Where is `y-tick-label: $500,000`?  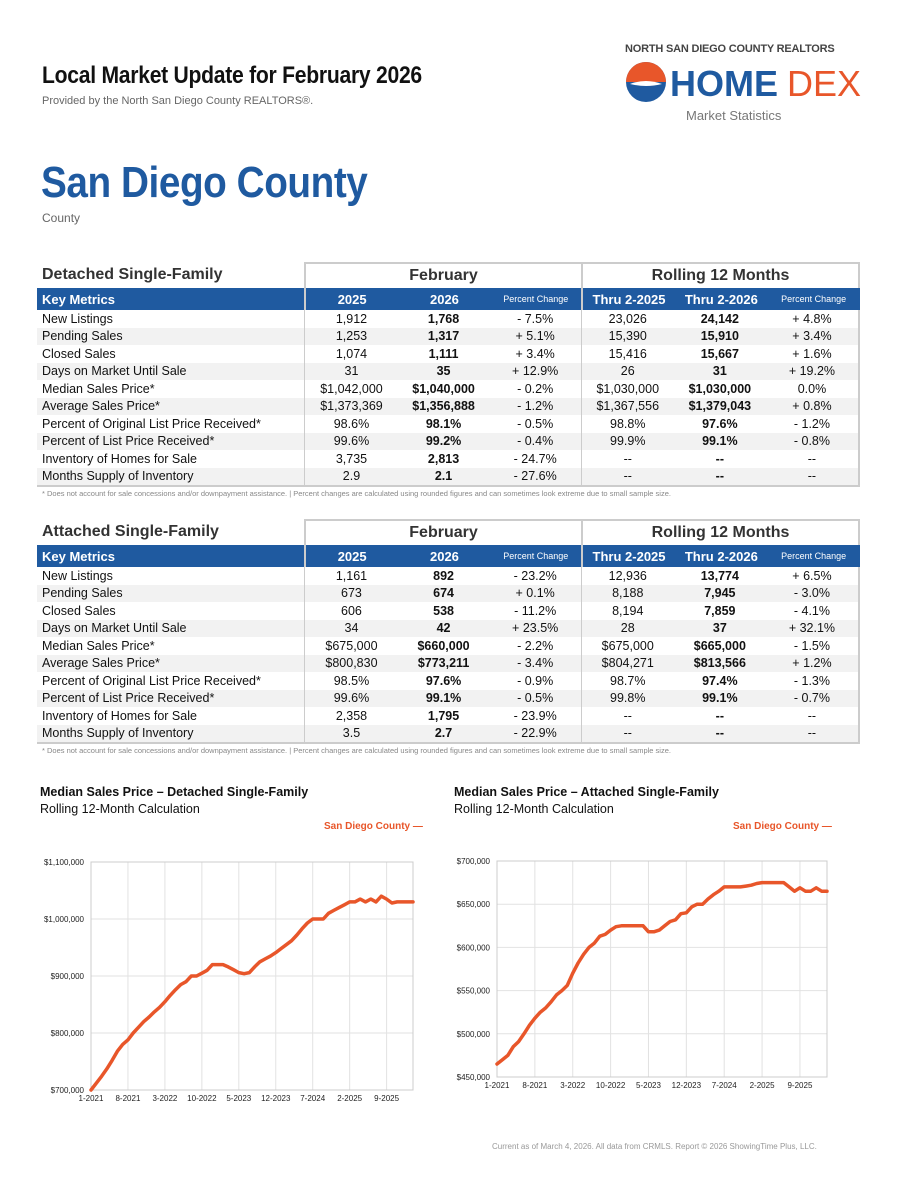 y-tick-label: $500,000 is located at coordinates (474, 1034).